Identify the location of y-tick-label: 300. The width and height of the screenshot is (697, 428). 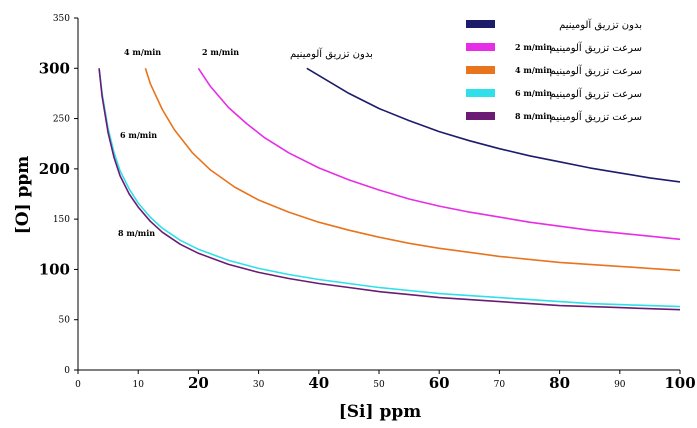
(54, 68).